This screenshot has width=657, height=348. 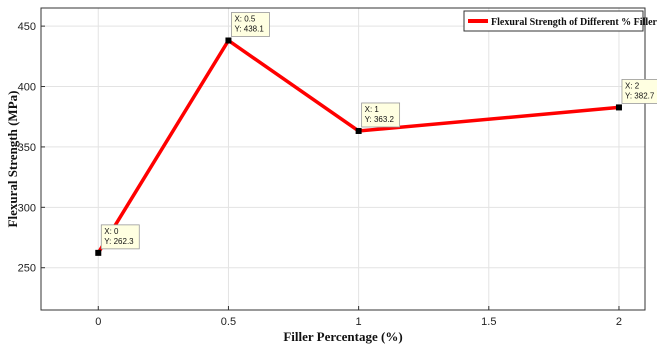 What do you see at coordinates (27, 269) in the screenshot?
I see `y-tick-label: 250` at bounding box center [27, 269].